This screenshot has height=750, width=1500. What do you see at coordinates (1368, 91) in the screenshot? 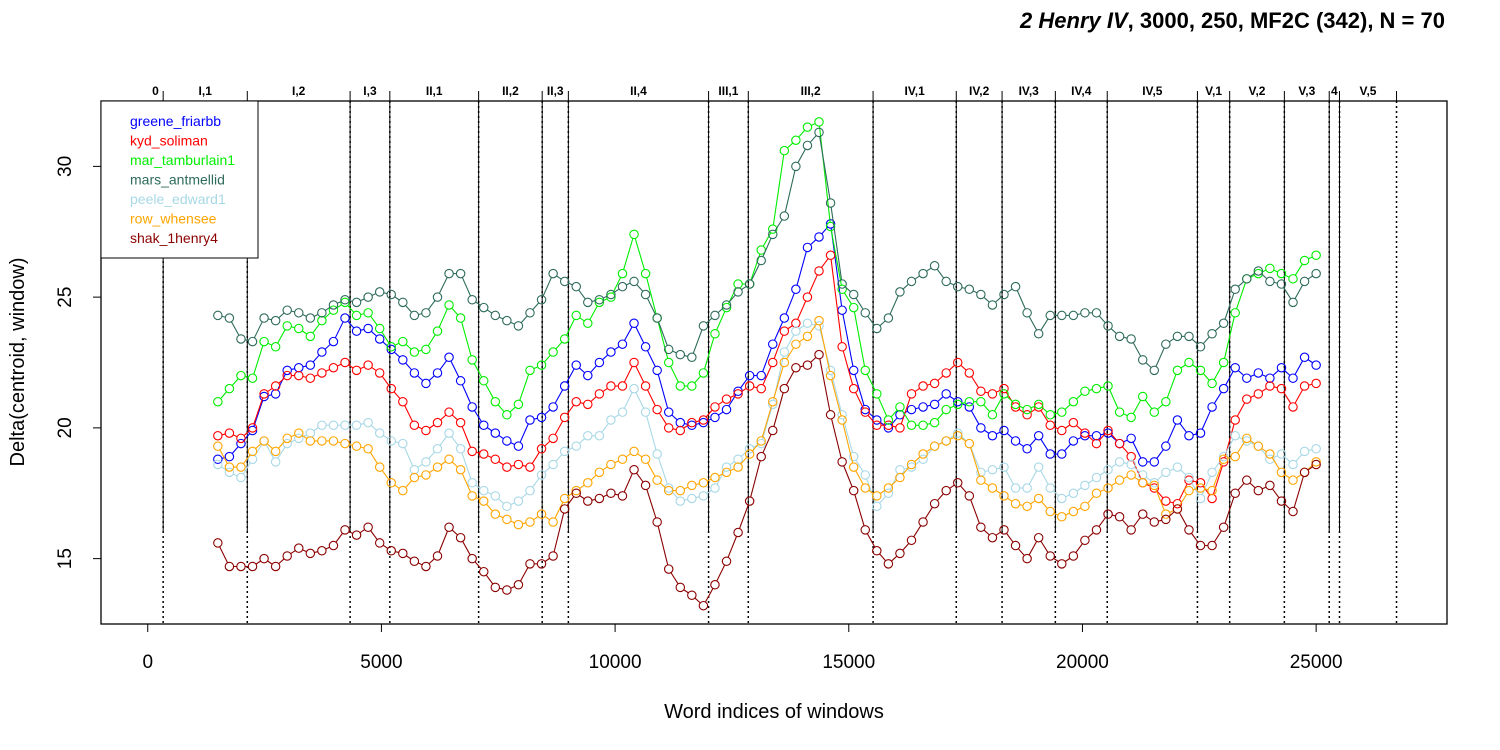
I see `scene-label: V,5` at bounding box center [1368, 91].